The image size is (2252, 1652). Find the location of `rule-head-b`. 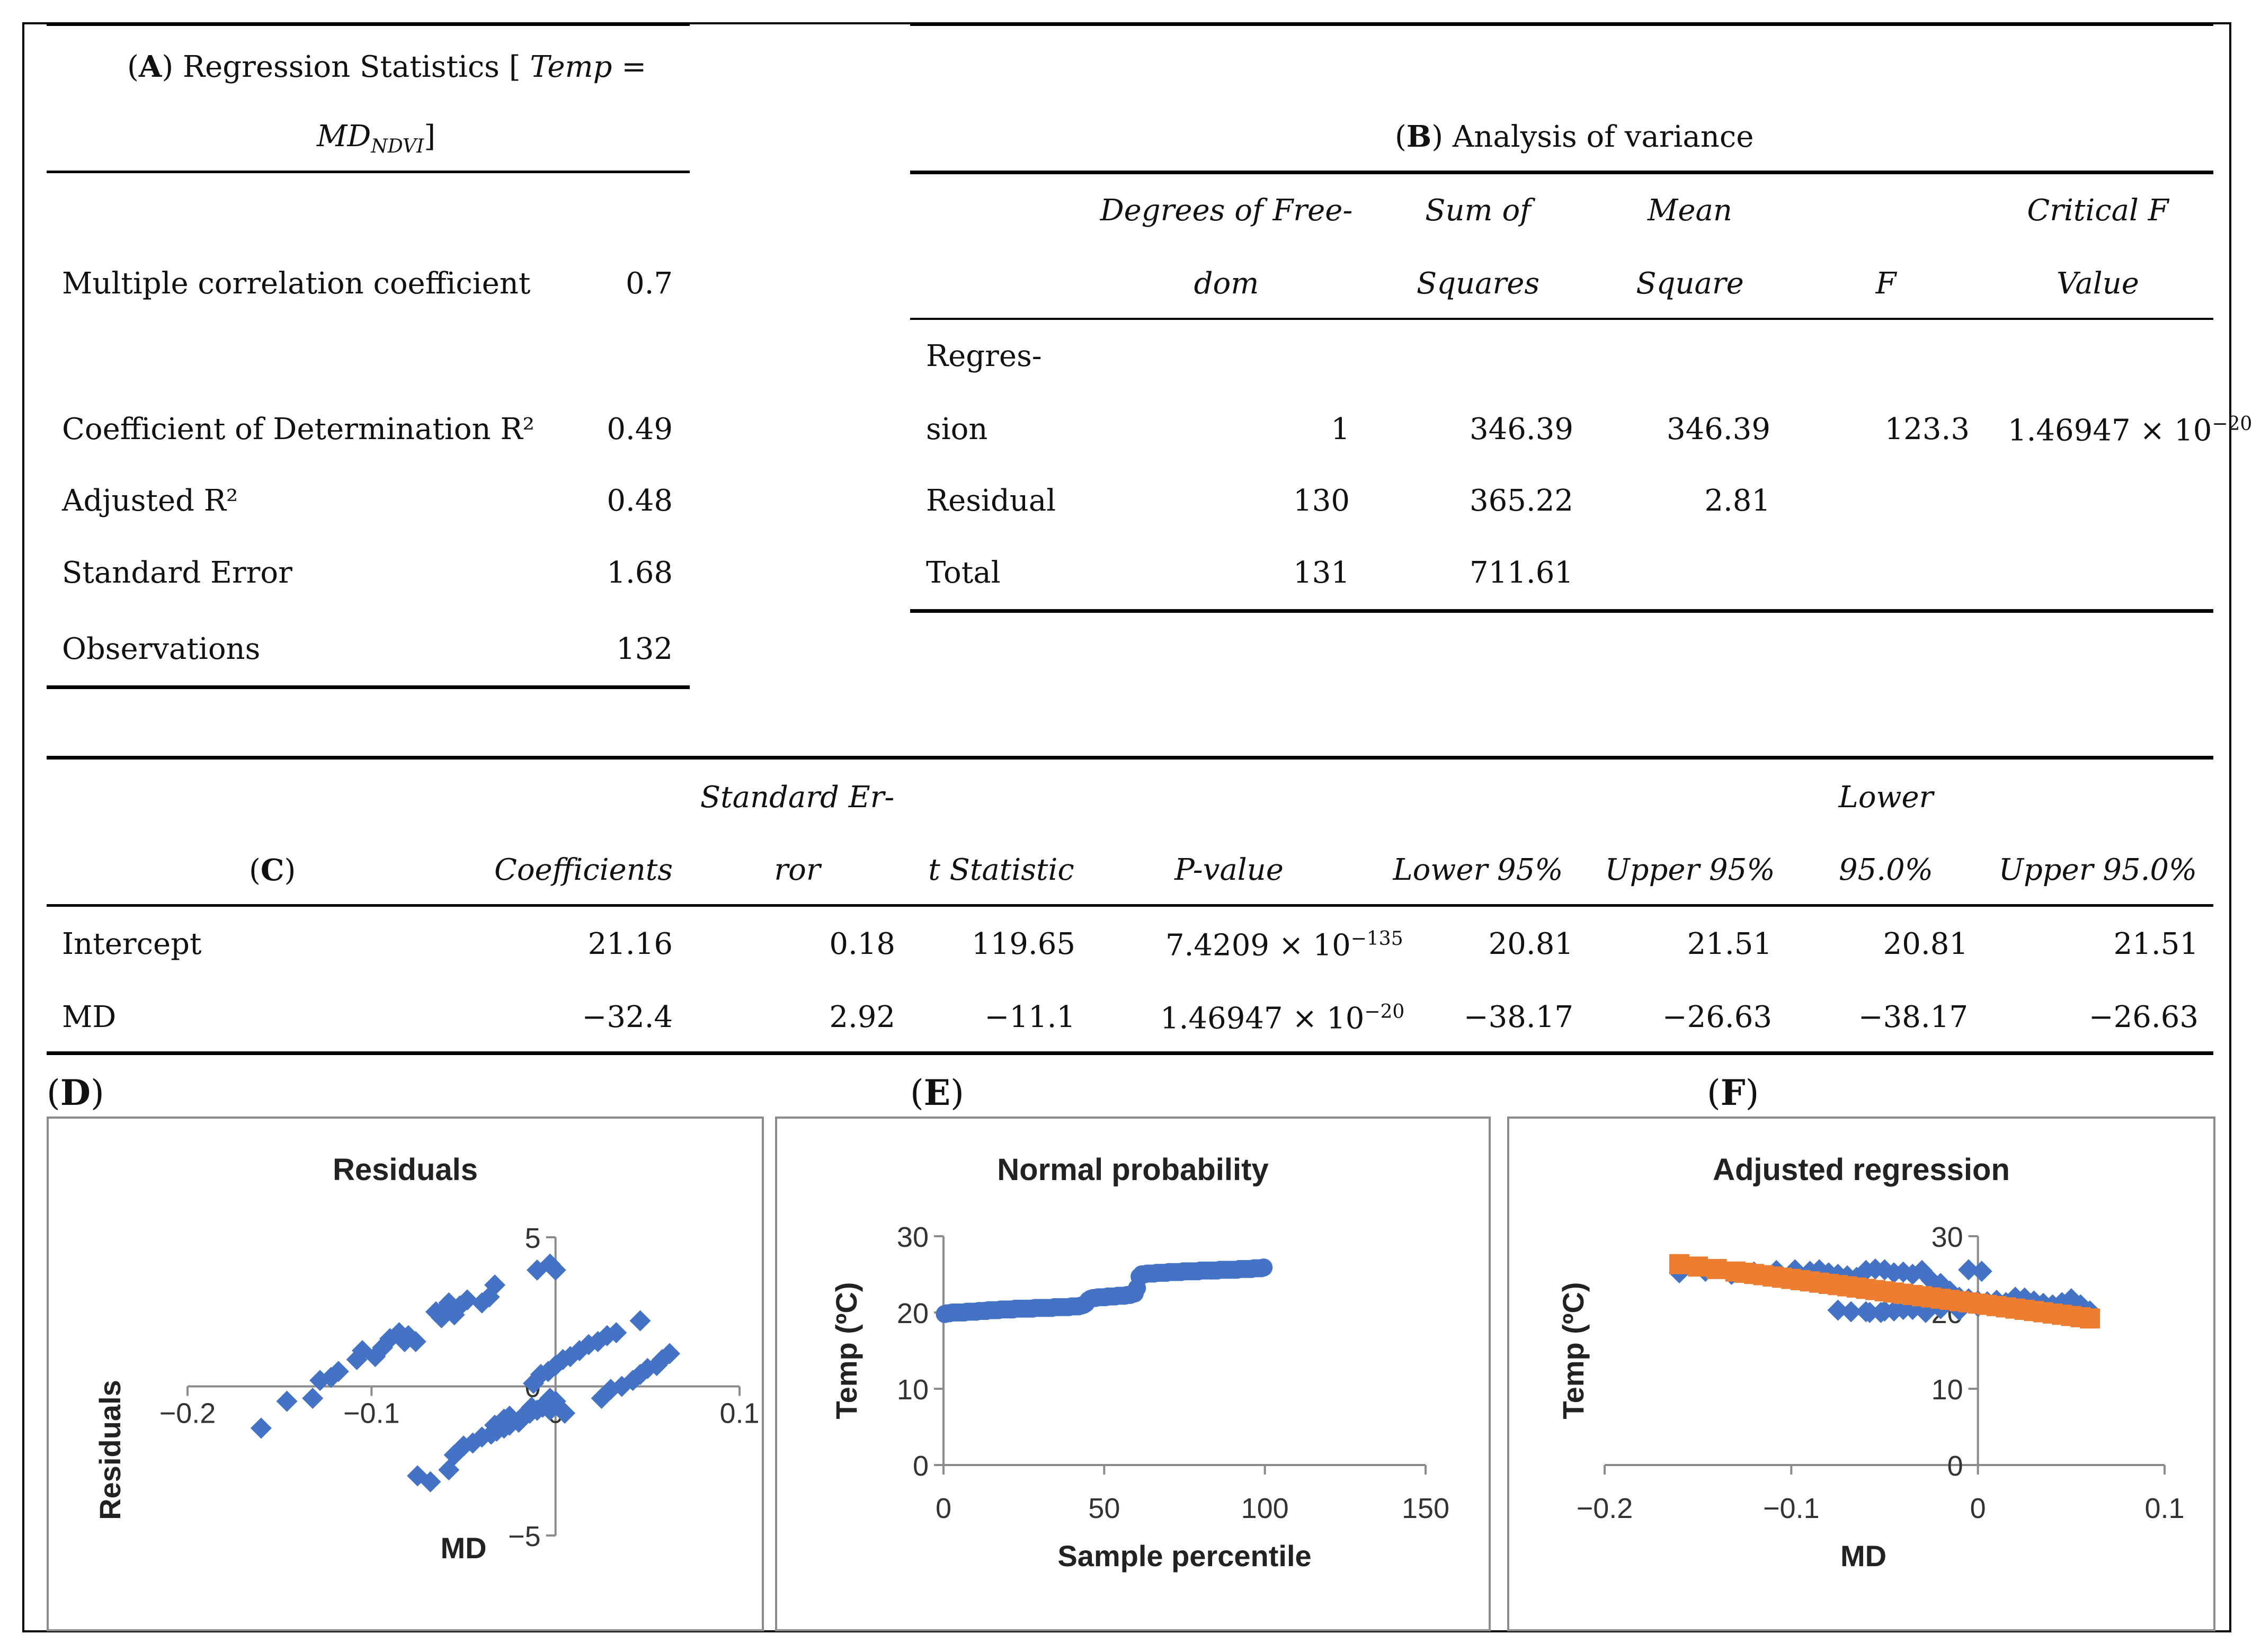

rule-head-b is located at coordinates (1561, 173).